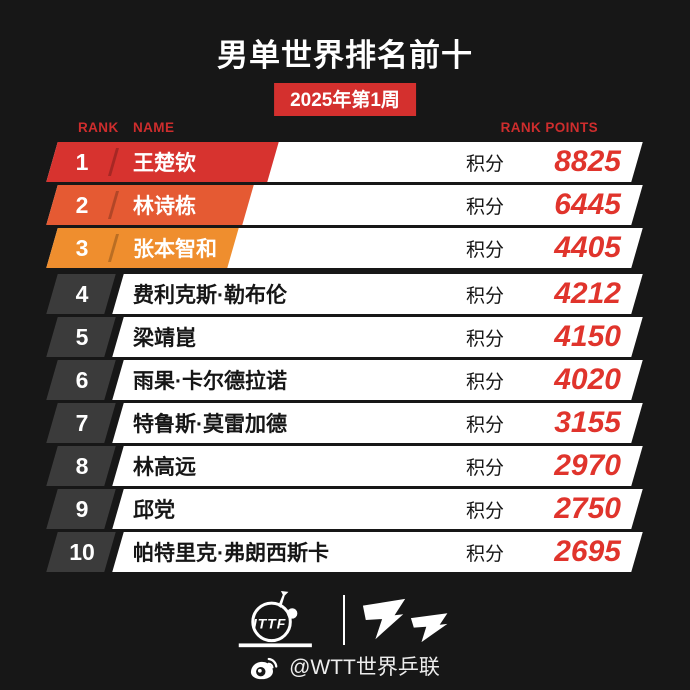 This screenshot has height=690, width=690. What do you see at coordinates (154, 127) in the screenshot?
I see `col-header-name: NAME` at bounding box center [154, 127].